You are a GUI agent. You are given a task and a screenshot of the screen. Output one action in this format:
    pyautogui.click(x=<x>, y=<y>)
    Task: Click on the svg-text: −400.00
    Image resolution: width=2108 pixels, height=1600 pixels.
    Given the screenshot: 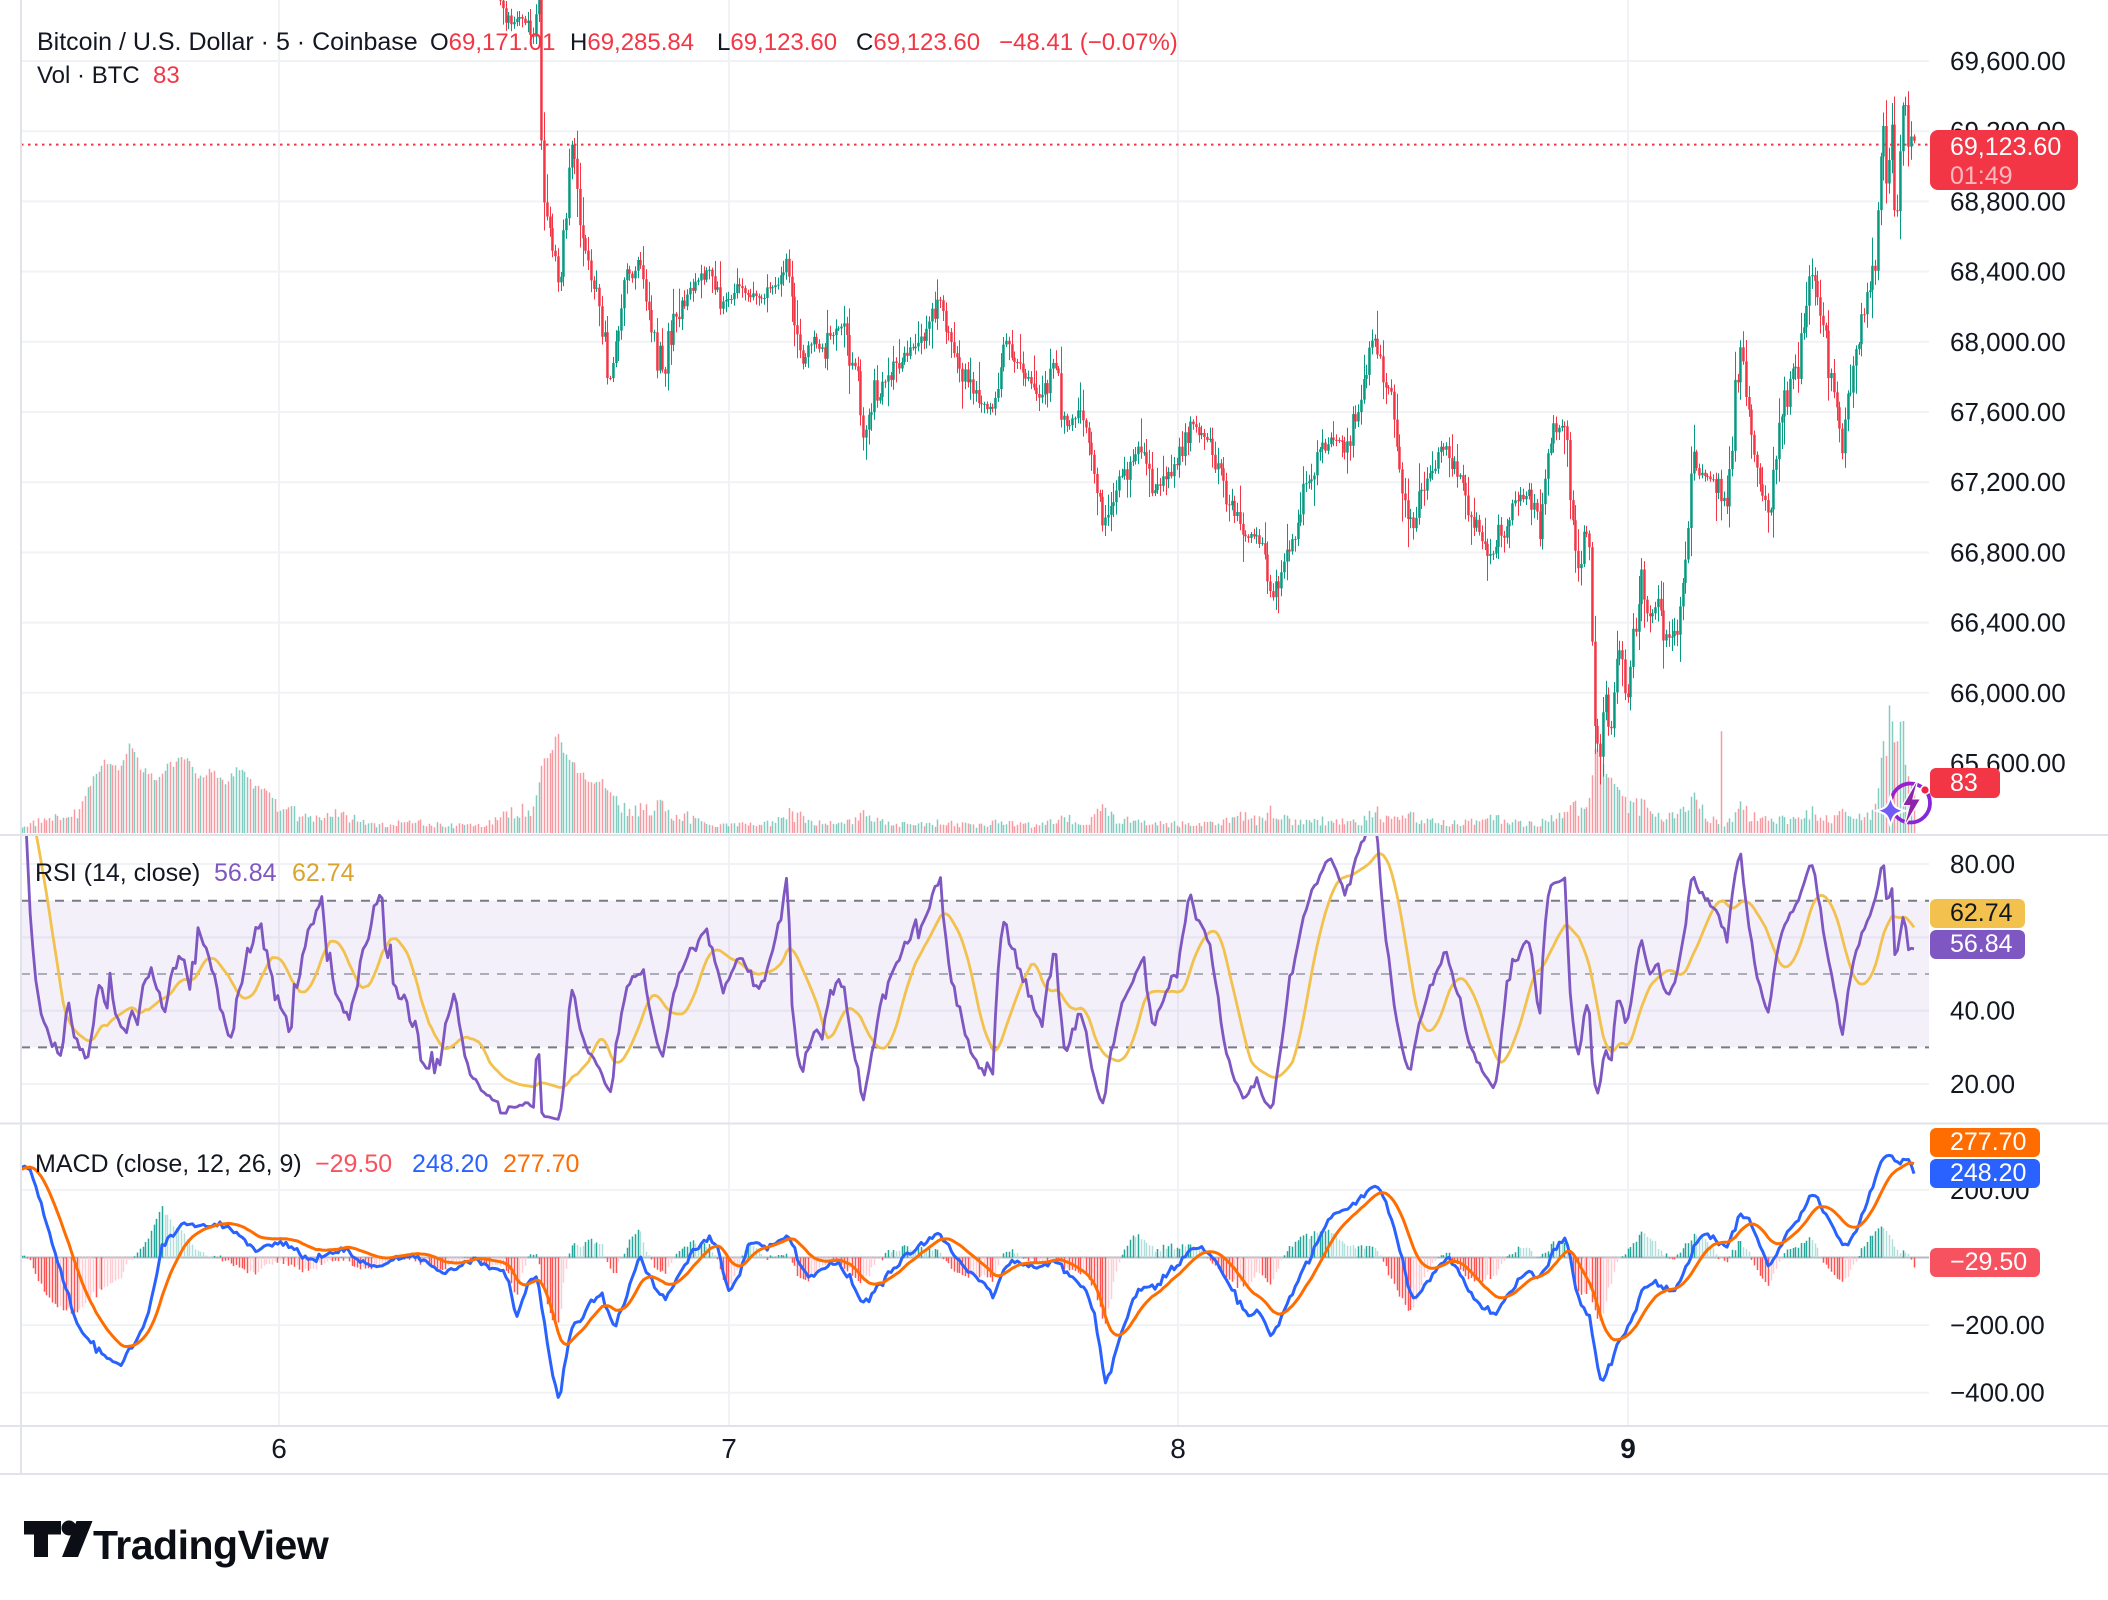 What is the action you would take?
    pyautogui.click(x=1997, y=1393)
    